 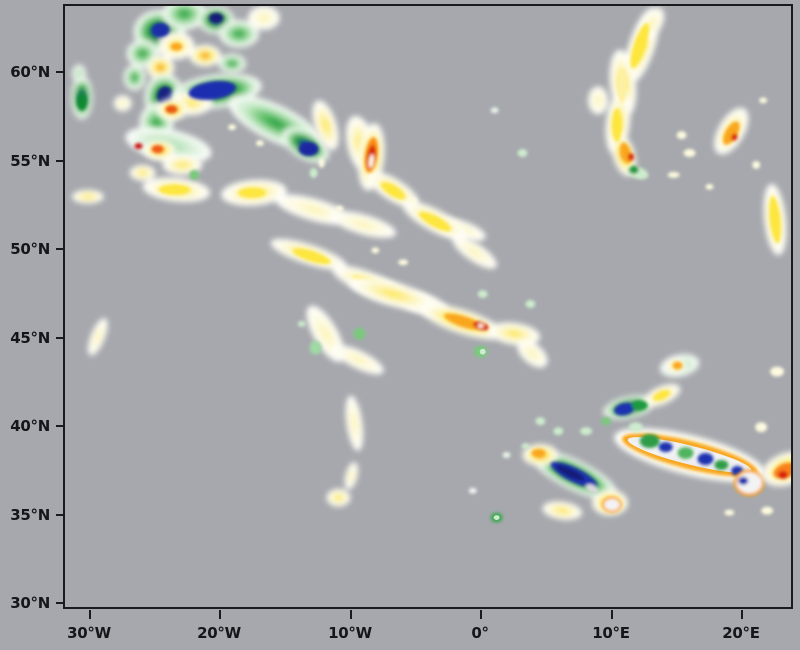 I want to click on x-label-10W: 10°W, so click(x=350, y=633).